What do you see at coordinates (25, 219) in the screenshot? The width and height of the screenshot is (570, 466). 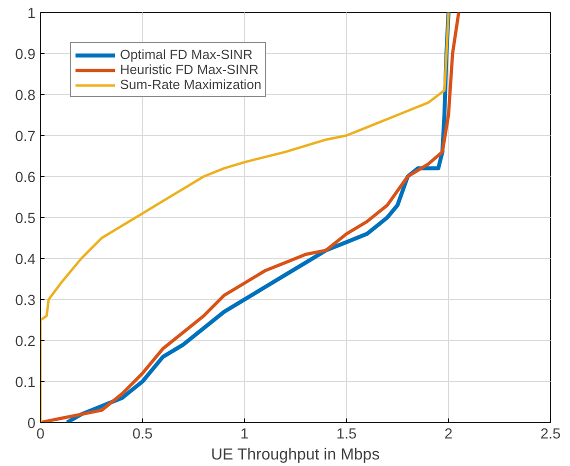 I see `y-tick-label: 0.5` at bounding box center [25, 219].